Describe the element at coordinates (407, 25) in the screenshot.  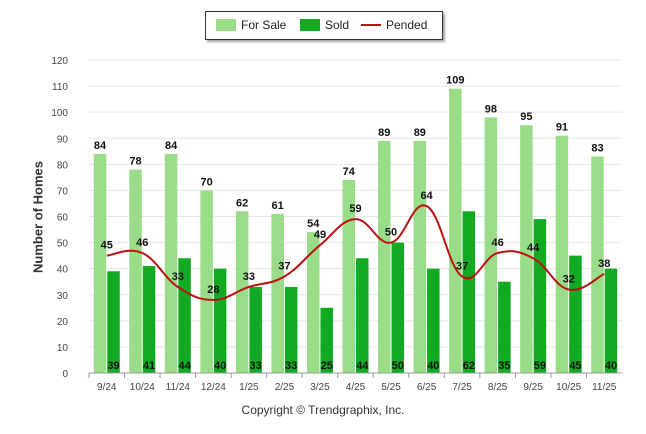
I see `legend-label-pended: Pended` at that location.